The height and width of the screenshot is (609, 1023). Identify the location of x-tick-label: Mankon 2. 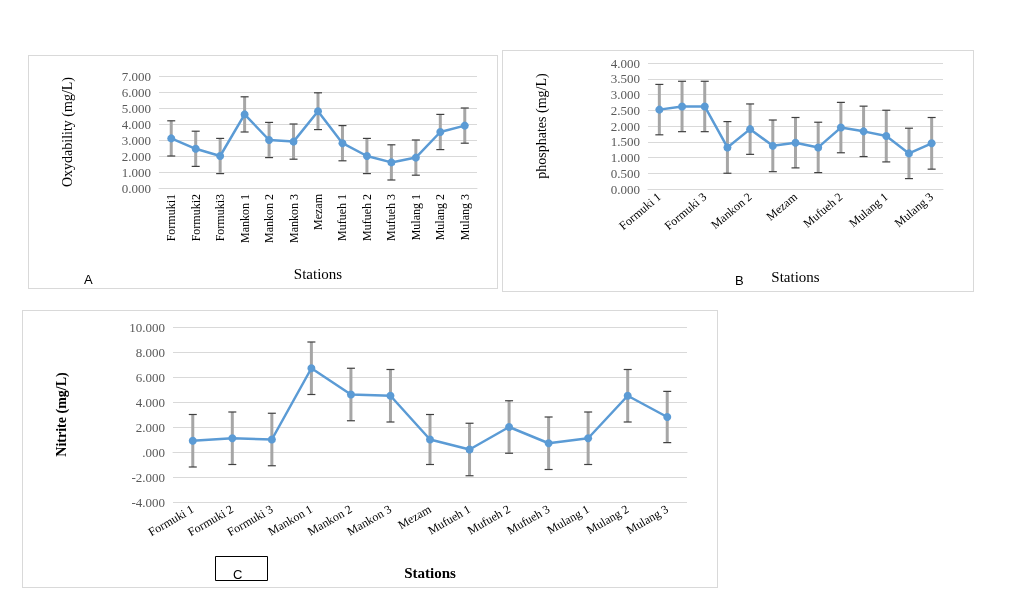
(269, 218).